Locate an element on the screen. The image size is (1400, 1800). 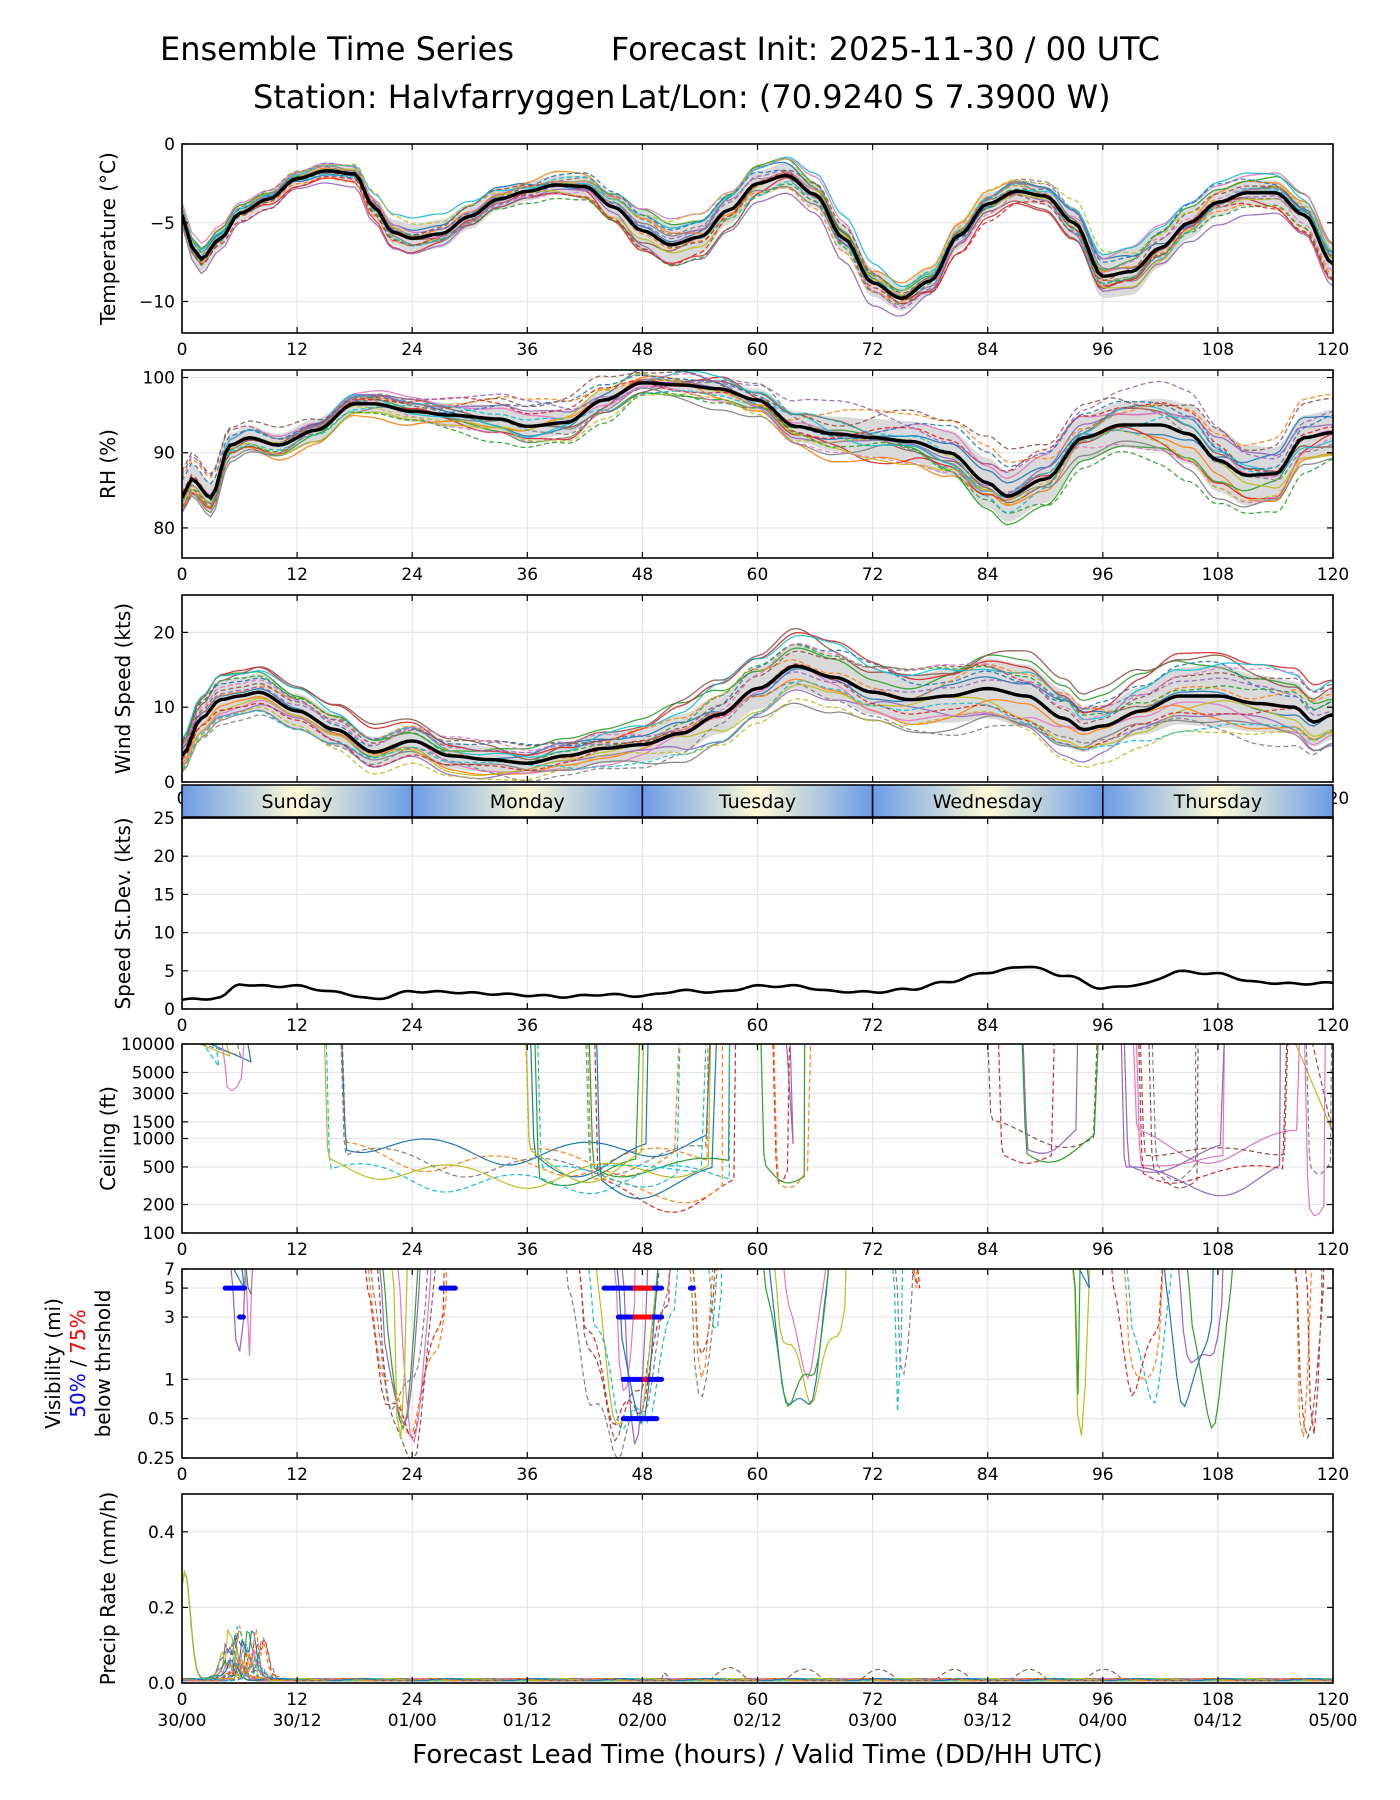
precip-member-line is located at coordinates (757, 1670).